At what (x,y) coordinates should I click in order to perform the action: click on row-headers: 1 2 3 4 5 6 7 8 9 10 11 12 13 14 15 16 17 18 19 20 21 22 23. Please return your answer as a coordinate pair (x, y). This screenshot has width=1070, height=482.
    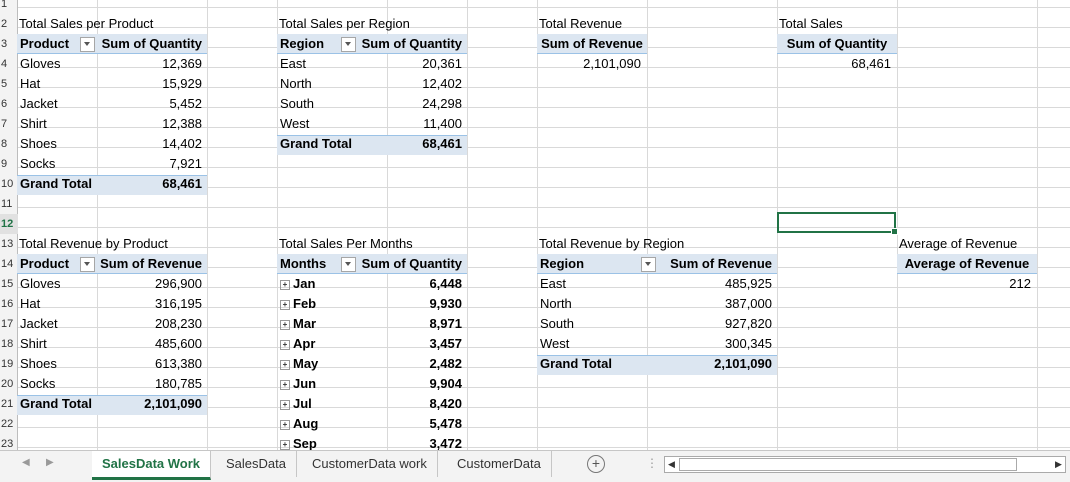
    Looking at the image, I should click on (9, 225).